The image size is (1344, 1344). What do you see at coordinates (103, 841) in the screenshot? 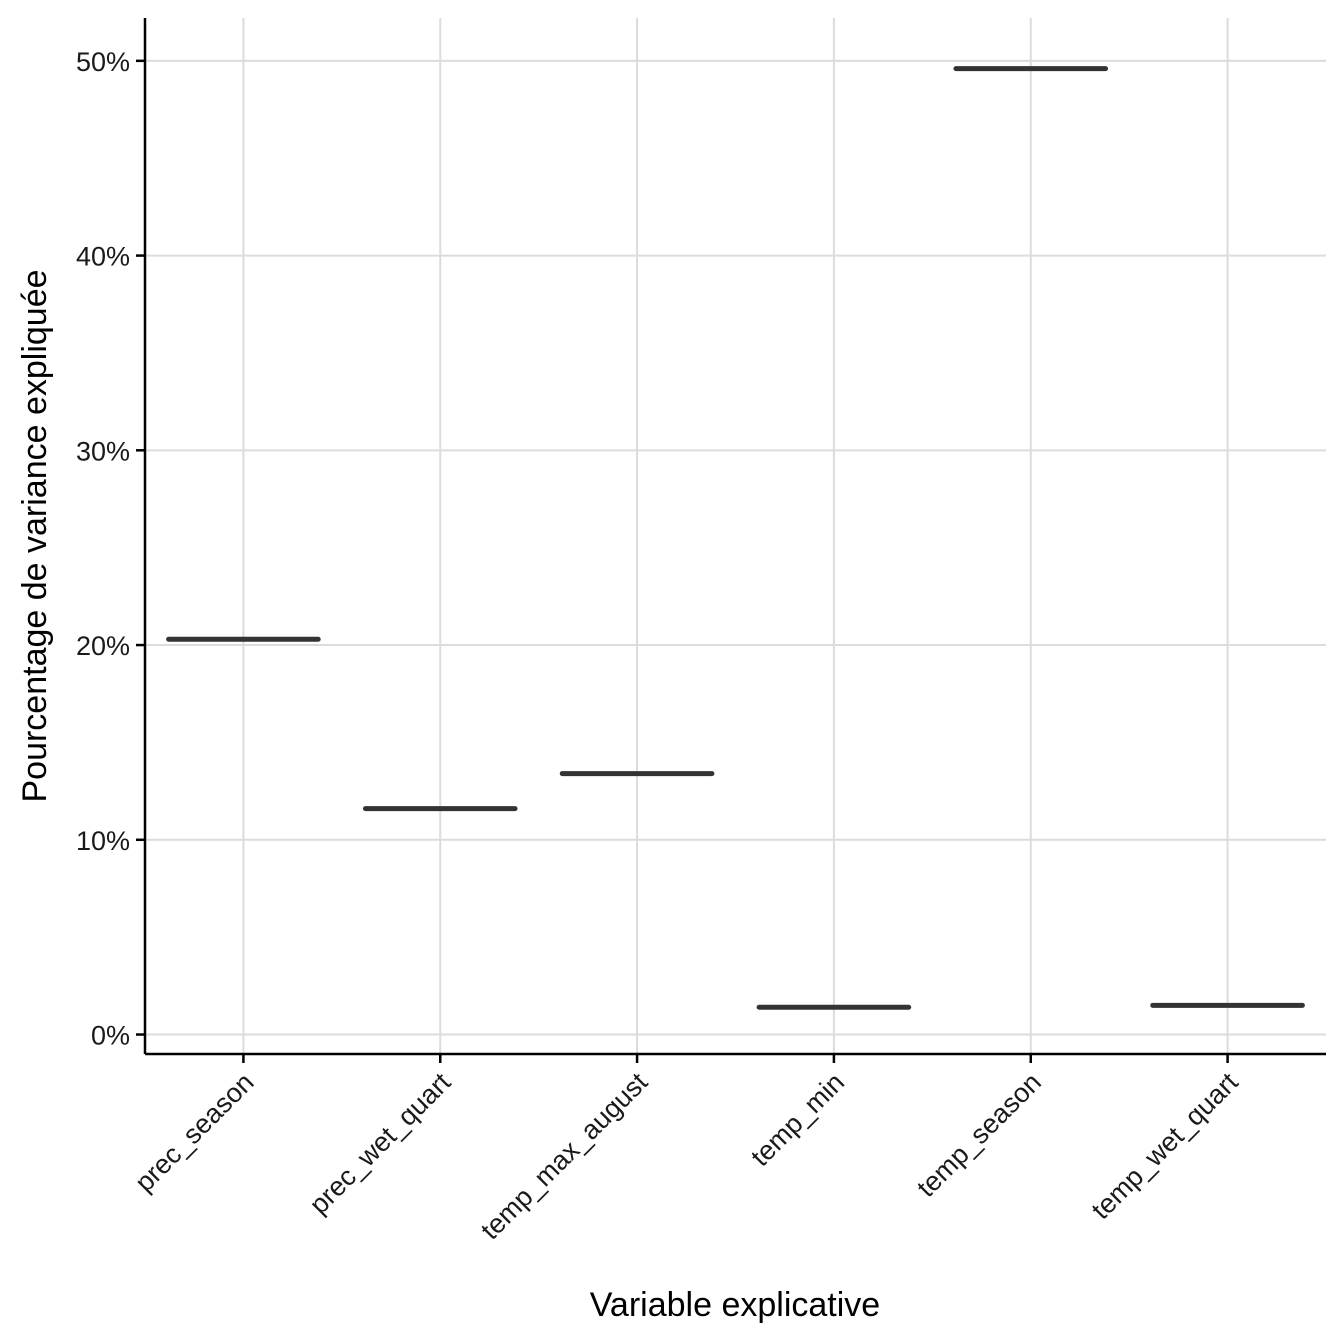
I see `y-tick-label: 10%` at bounding box center [103, 841].